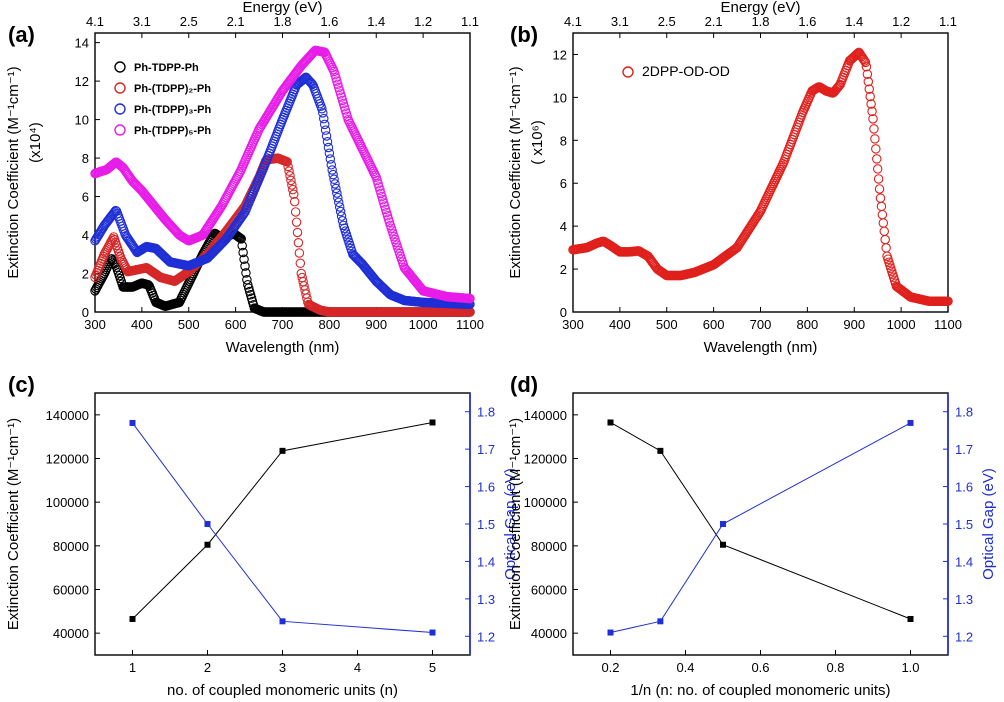  I want to click on x-tick-label: 500, so click(667, 324).